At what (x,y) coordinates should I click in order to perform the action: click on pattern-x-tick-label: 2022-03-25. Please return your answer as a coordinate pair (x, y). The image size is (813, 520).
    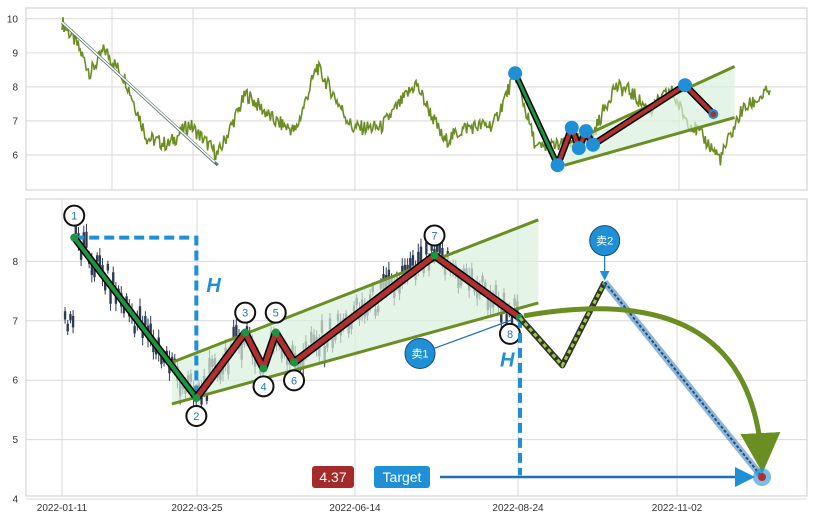
    Looking at the image, I should click on (197, 508).